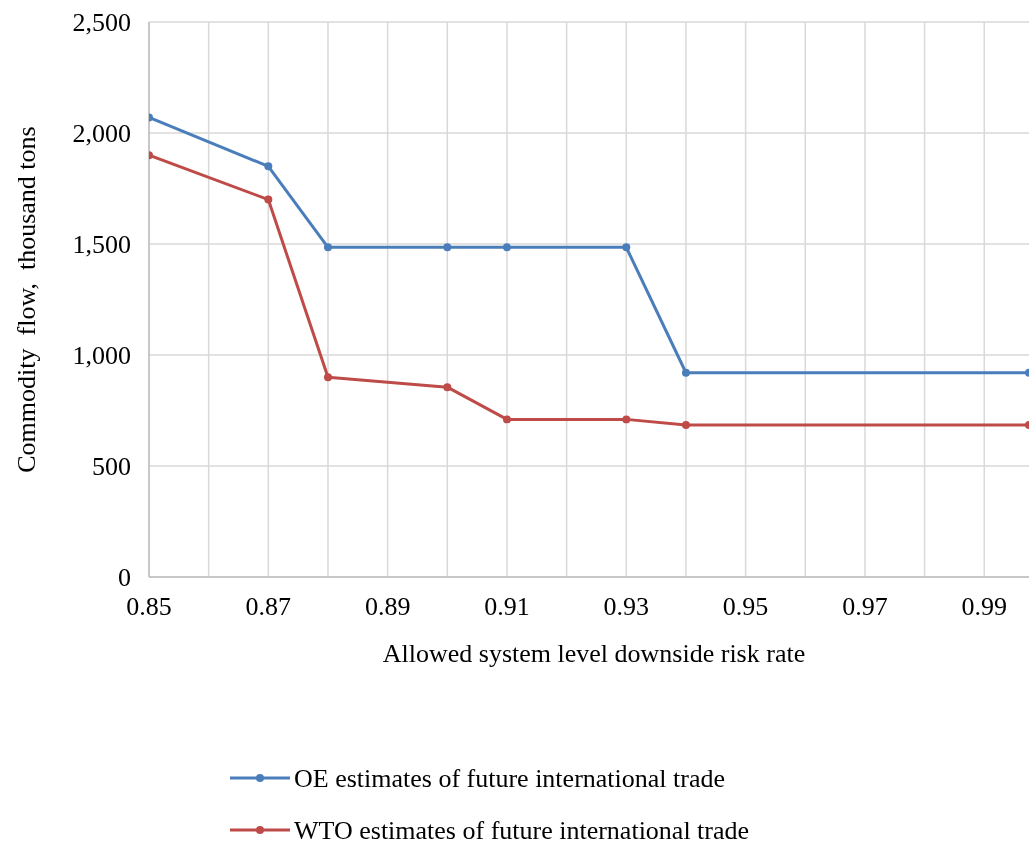 The height and width of the screenshot is (844, 1029). I want to click on x-axis-title: Allowed system level downside risk rate, so click(594, 653).